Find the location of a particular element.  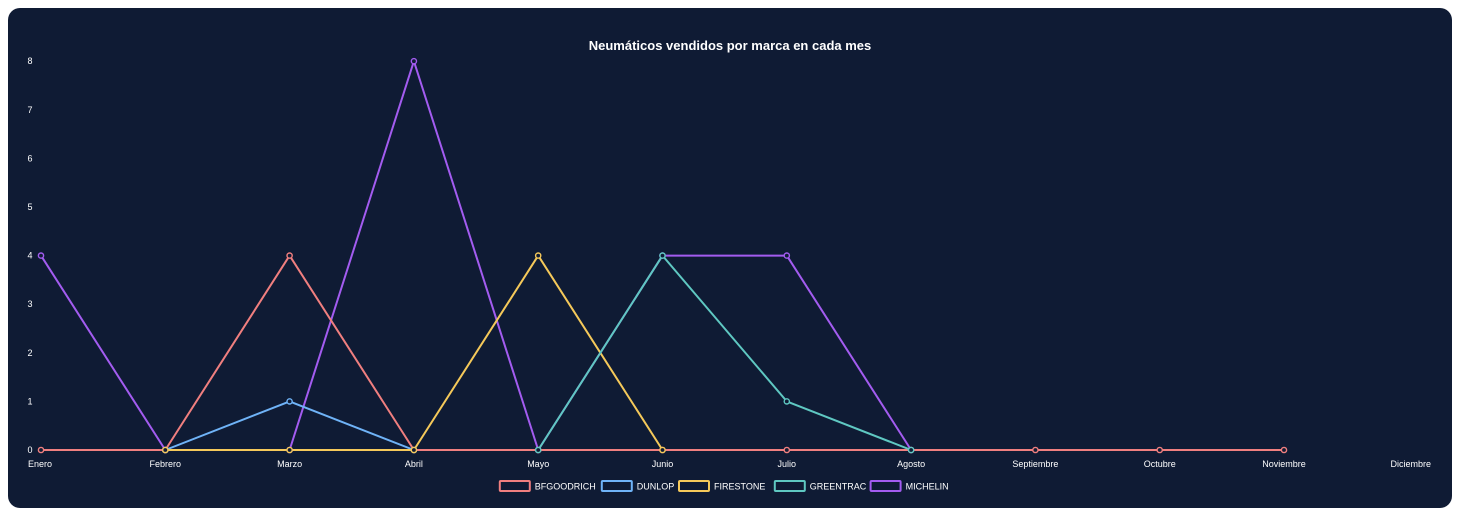

x-tick-label: Mayo is located at coordinates (538, 464).